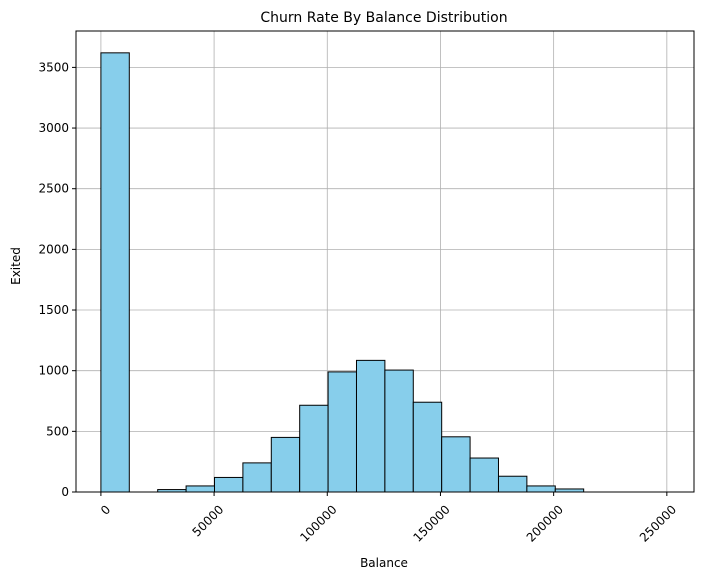  Describe the element at coordinates (65, 492) in the screenshot. I see `y-tick-label: 0` at that location.